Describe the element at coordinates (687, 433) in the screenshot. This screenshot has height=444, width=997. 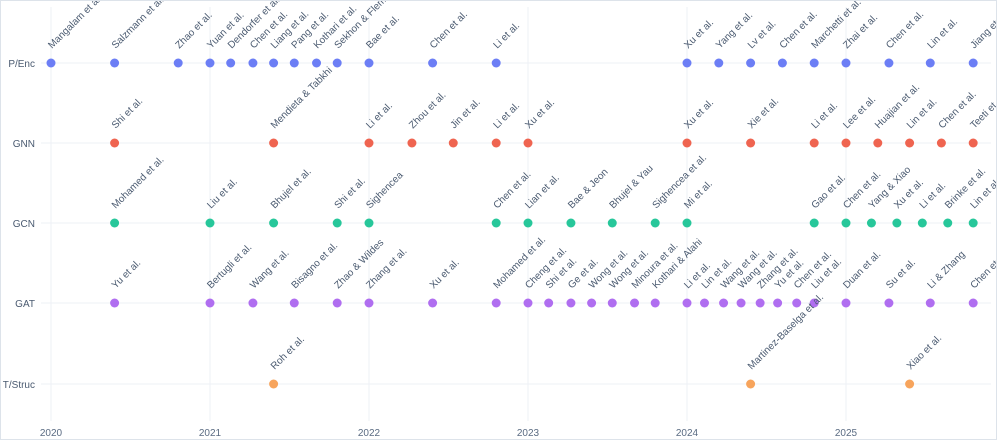
I see `x-tick-label: 2024` at that location.